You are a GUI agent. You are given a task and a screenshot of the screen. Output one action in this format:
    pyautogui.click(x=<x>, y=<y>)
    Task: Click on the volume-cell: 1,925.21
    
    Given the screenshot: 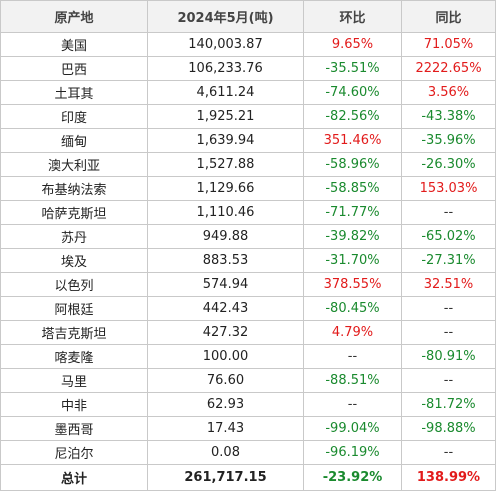 What is the action you would take?
    pyautogui.click(x=225, y=116)
    